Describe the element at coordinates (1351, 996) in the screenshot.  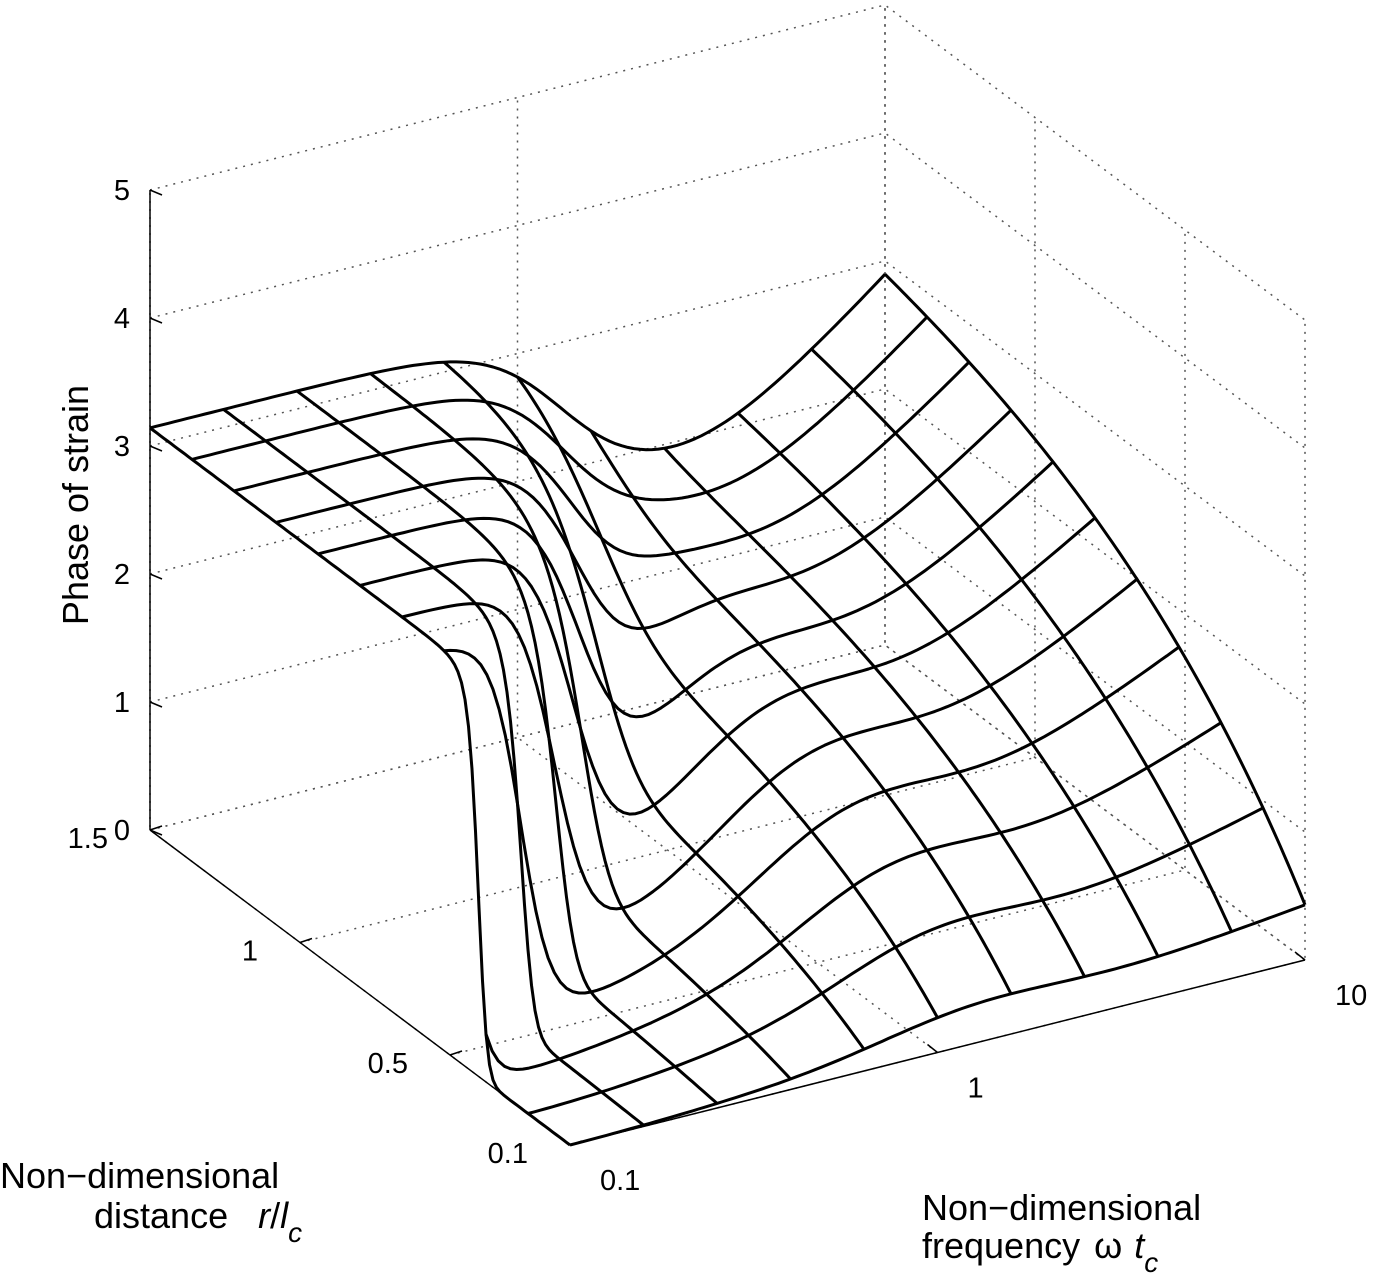
I see `x-tick-label: 10` at that location.